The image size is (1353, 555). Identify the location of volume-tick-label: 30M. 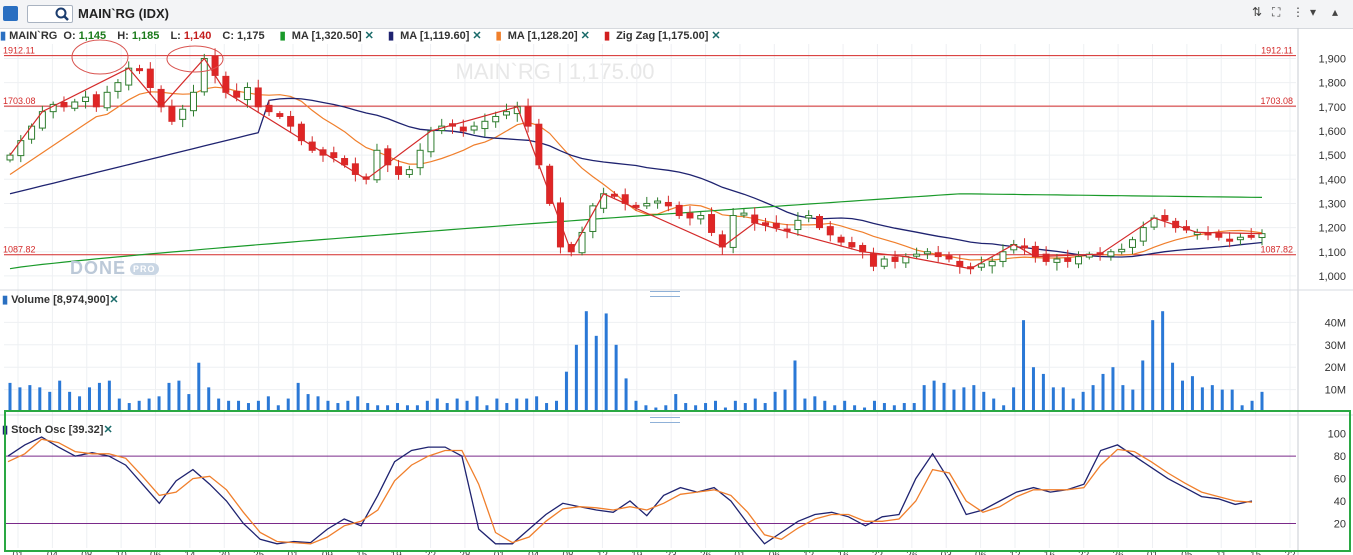
(1335, 346).